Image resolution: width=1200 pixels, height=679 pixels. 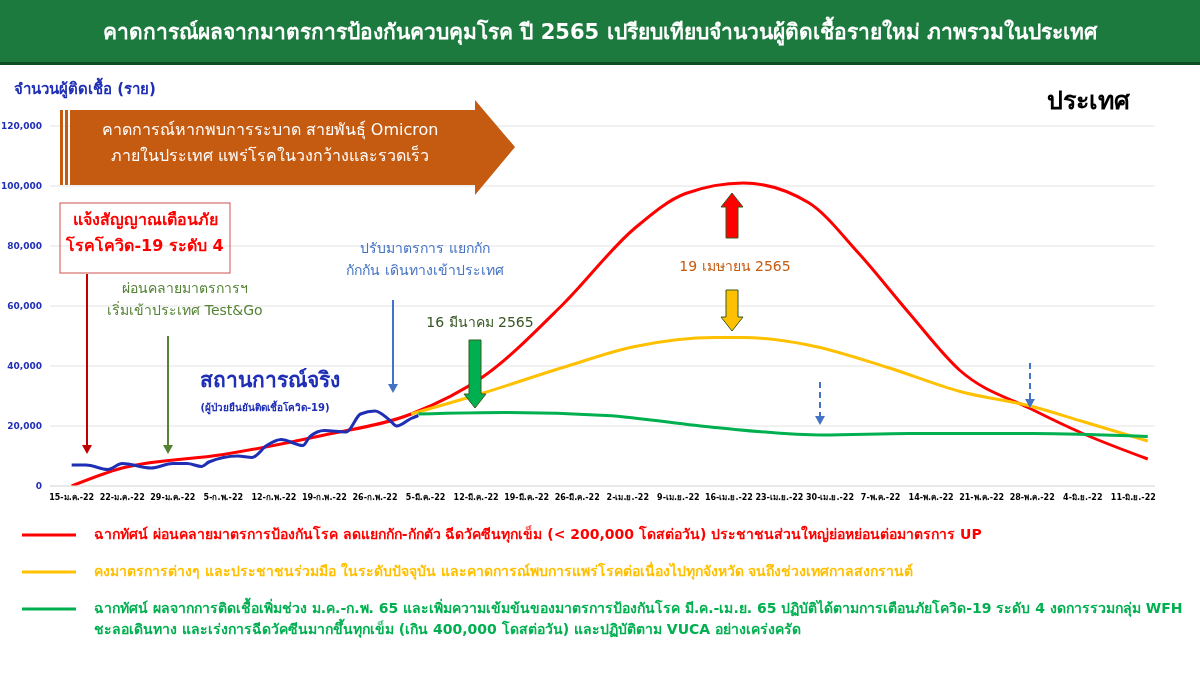 What do you see at coordinates (21, 186) in the screenshot?
I see `y-tick-label: 100,000` at bounding box center [21, 186].